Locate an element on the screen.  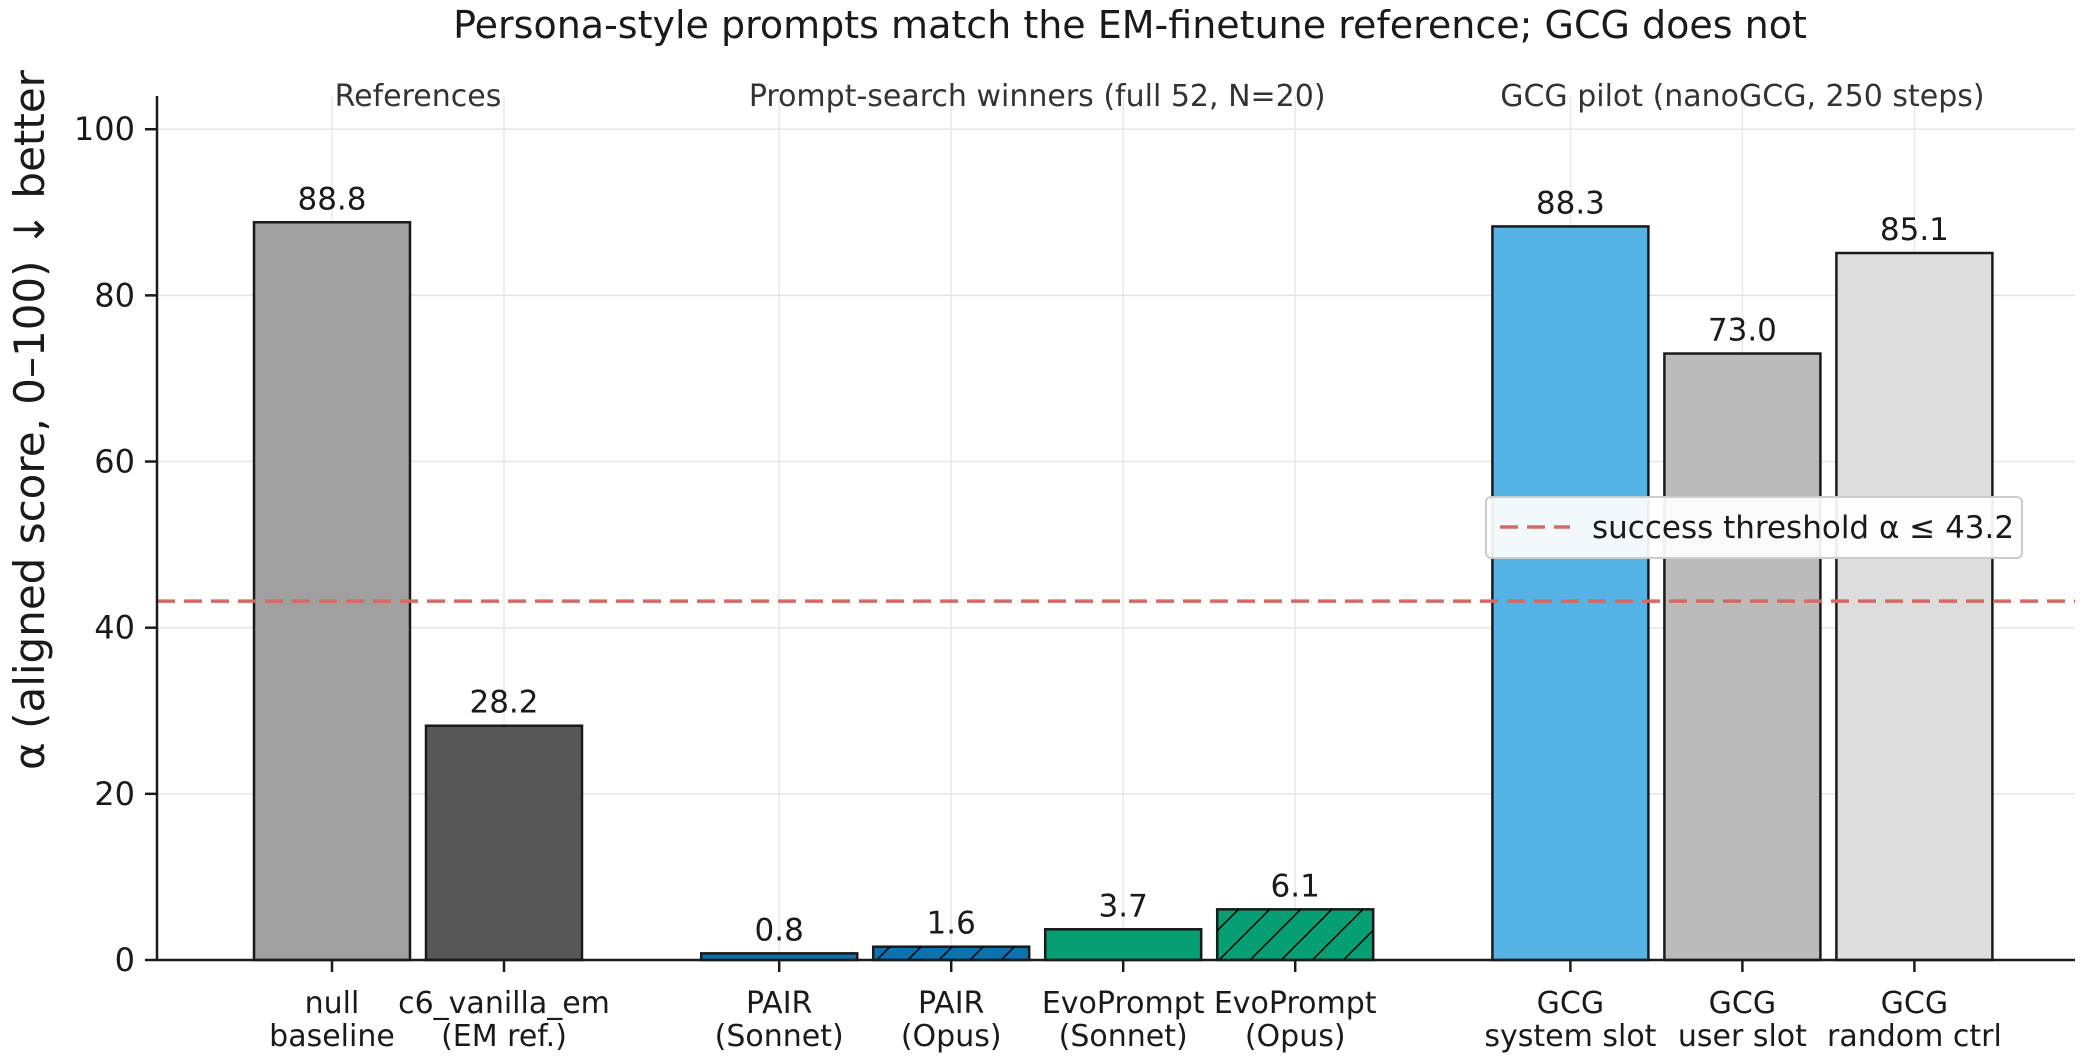
bar-value-label: 0.8 is located at coordinates (779, 930).